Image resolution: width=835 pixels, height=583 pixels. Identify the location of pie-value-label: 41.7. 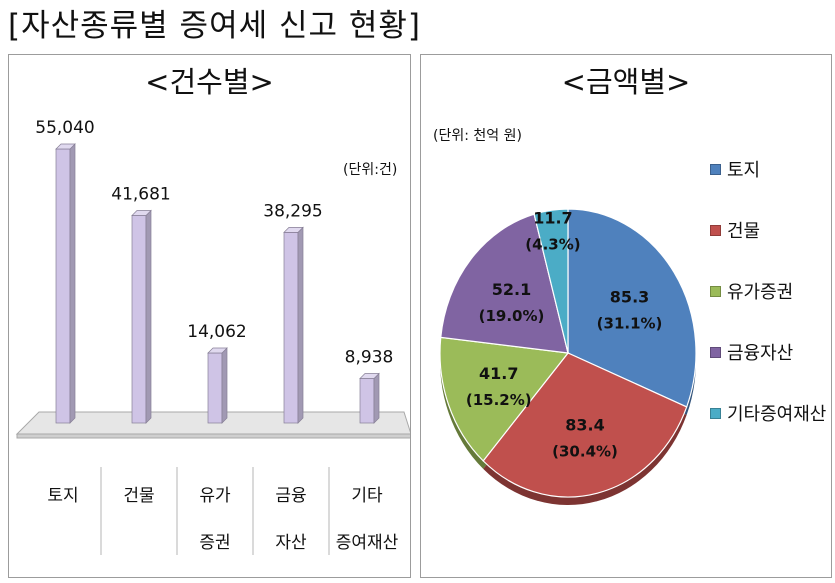
(498, 373).